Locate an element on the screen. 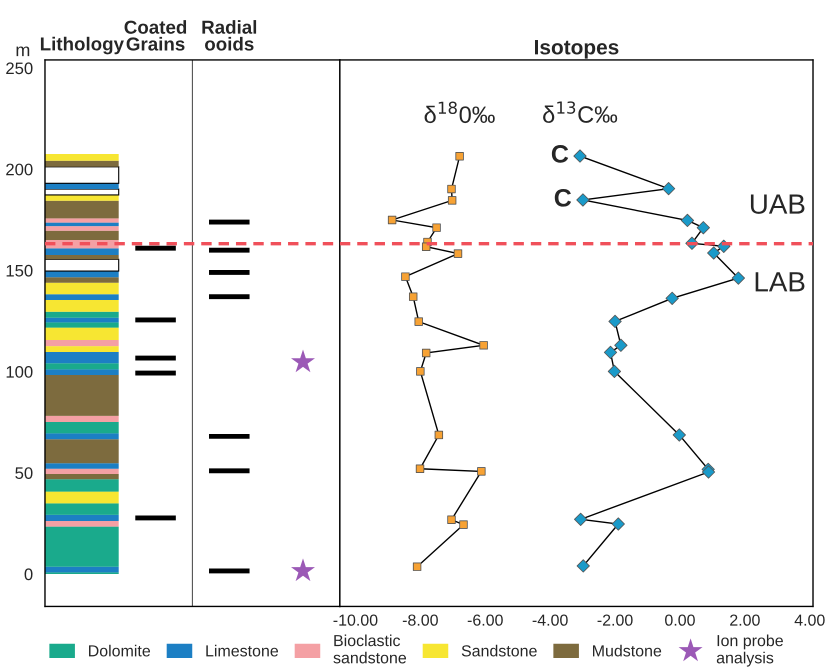  x-tick-label: 4.00 is located at coordinates (809, 620).